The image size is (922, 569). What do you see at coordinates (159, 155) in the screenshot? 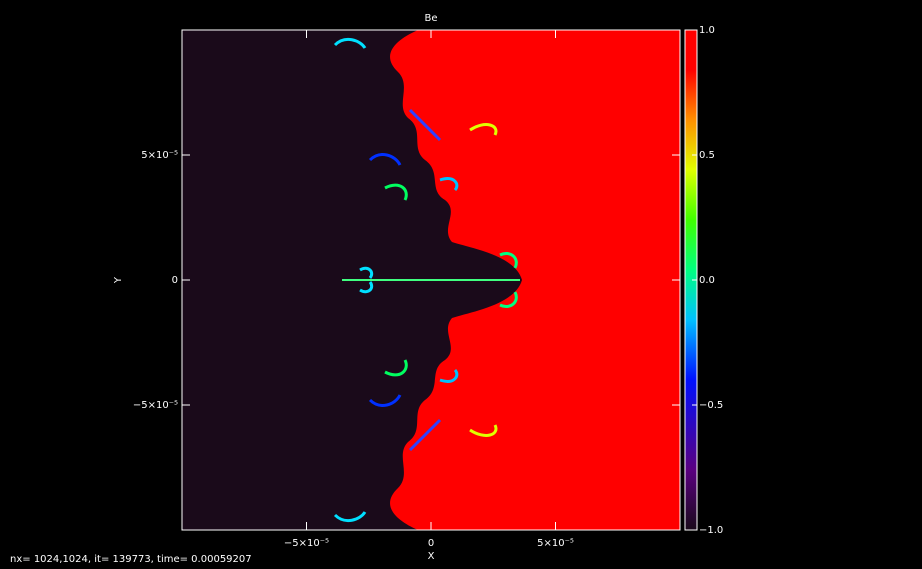
I see `y-tick-label: 5×10⁻⁵` at bounding box center [159, 155].